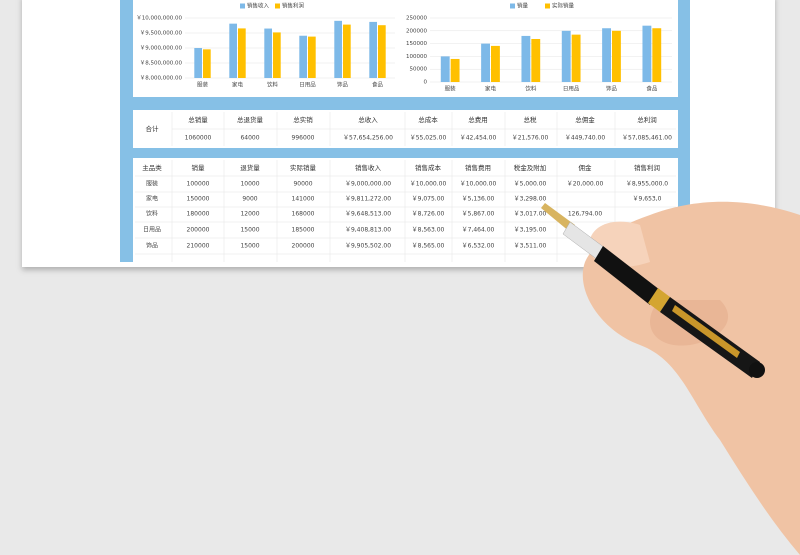  Describe the element at coordinates (416, 57) in the screenshot. I see `y-tick-label: 100000` at that location.